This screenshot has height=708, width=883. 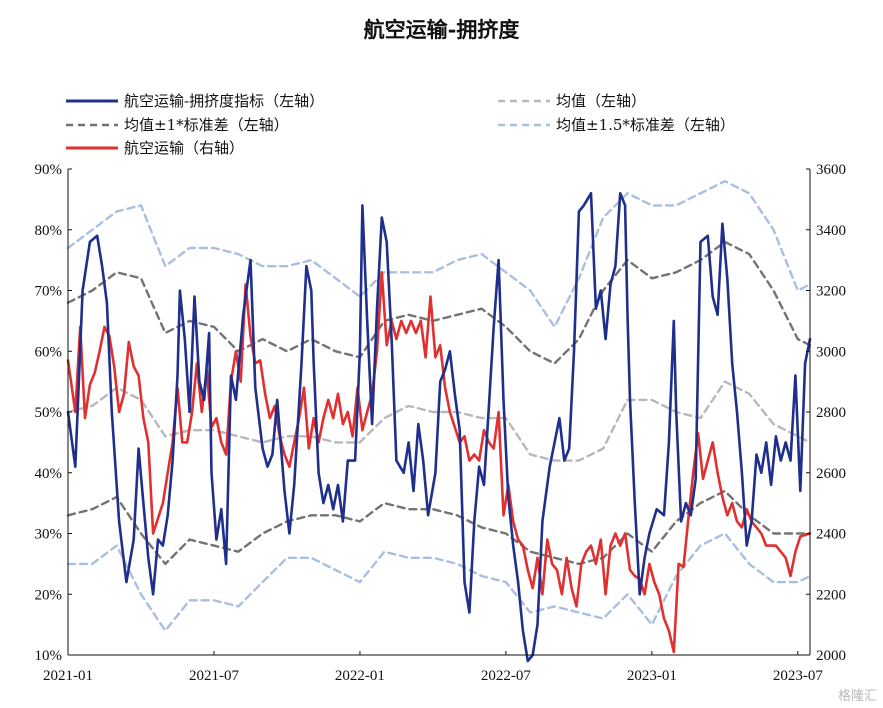 What do you see at coordinates (831, 231) in the screenshot?
I see `right-tick-label: 3400` at bounding box center [831, 231].